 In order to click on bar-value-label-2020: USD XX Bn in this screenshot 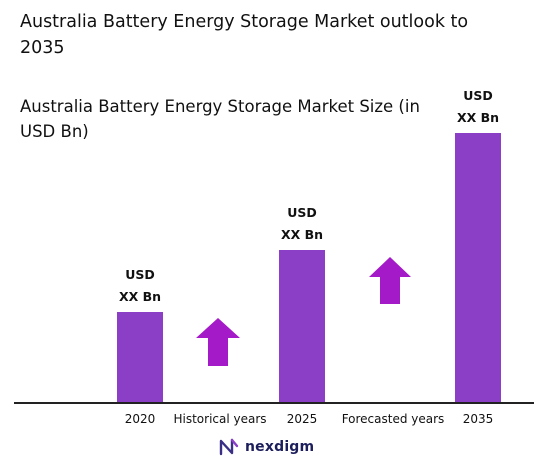, I will do `click(140, 286)`.